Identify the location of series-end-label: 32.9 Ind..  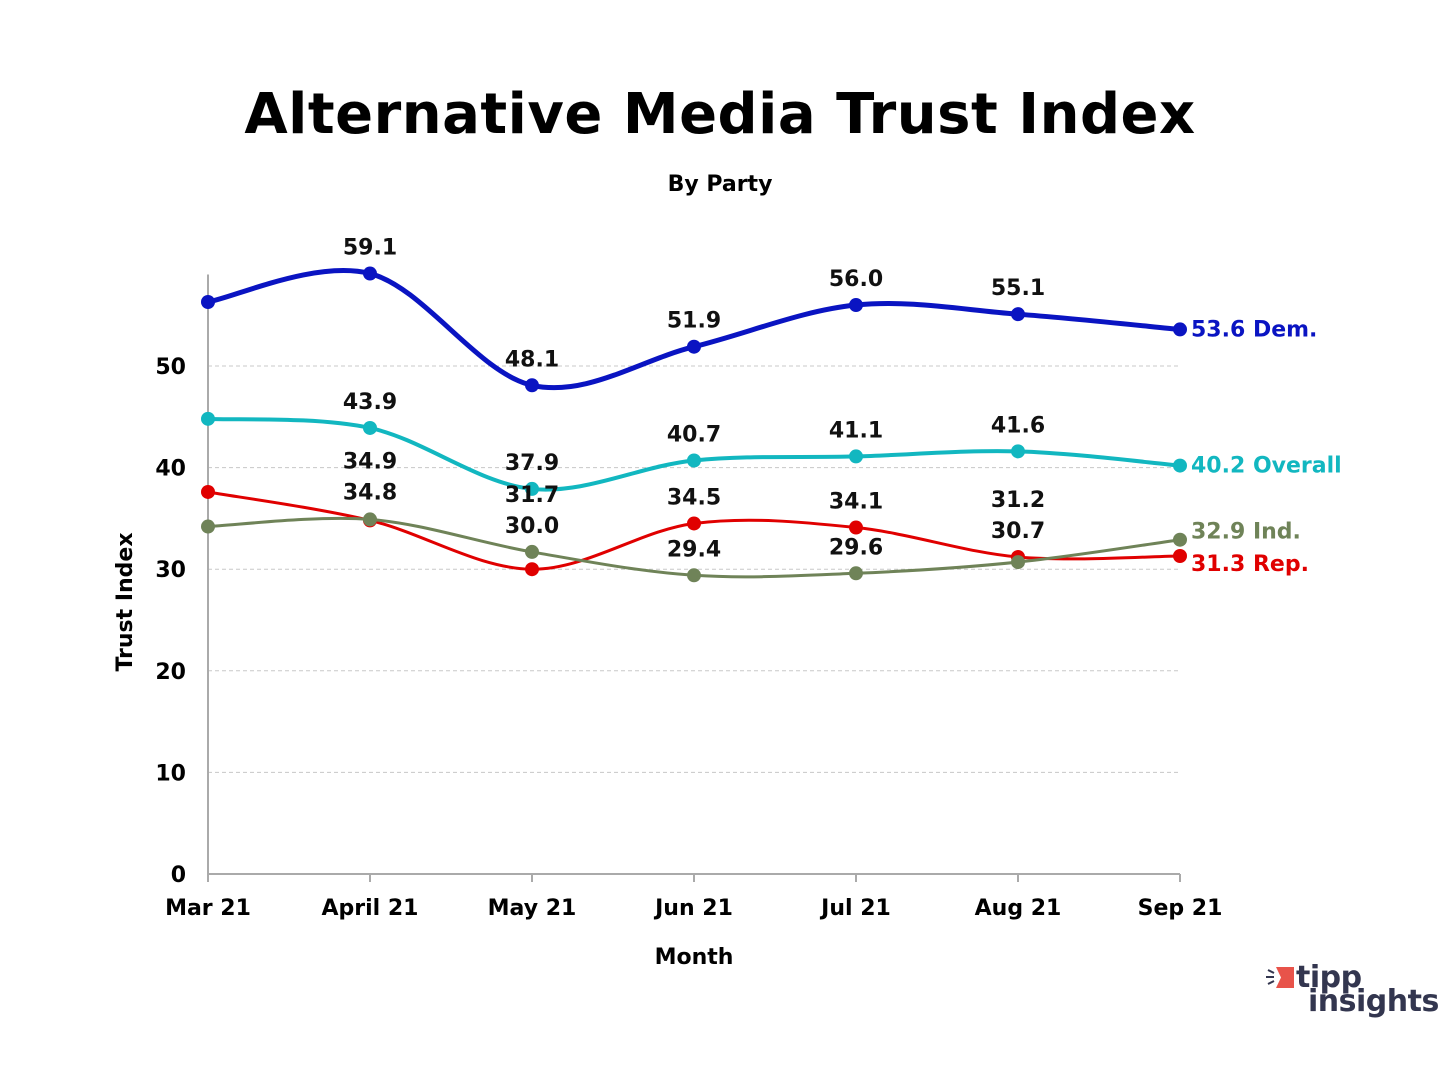
(1246, 532).